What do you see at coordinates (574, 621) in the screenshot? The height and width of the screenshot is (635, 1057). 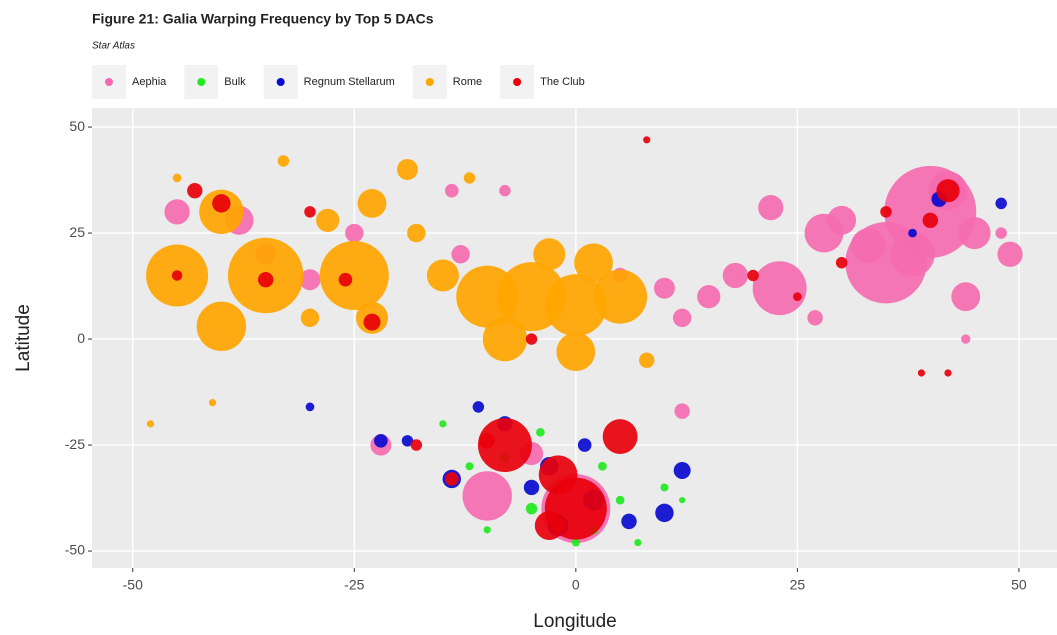 I see `x-axis-title: Longitude` at bounding box center [574, 621].